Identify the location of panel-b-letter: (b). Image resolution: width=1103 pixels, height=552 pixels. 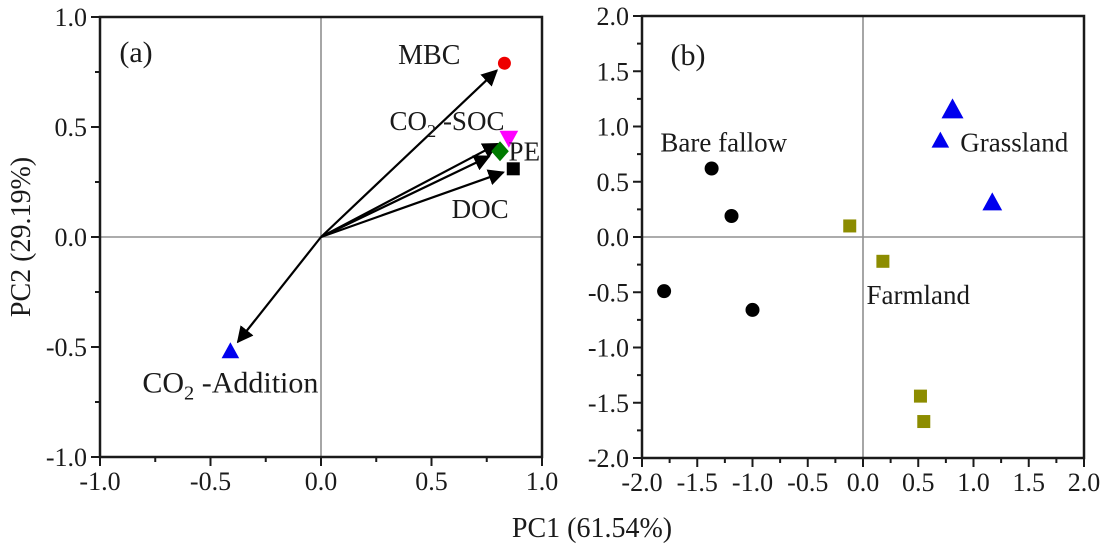
(688, 55).